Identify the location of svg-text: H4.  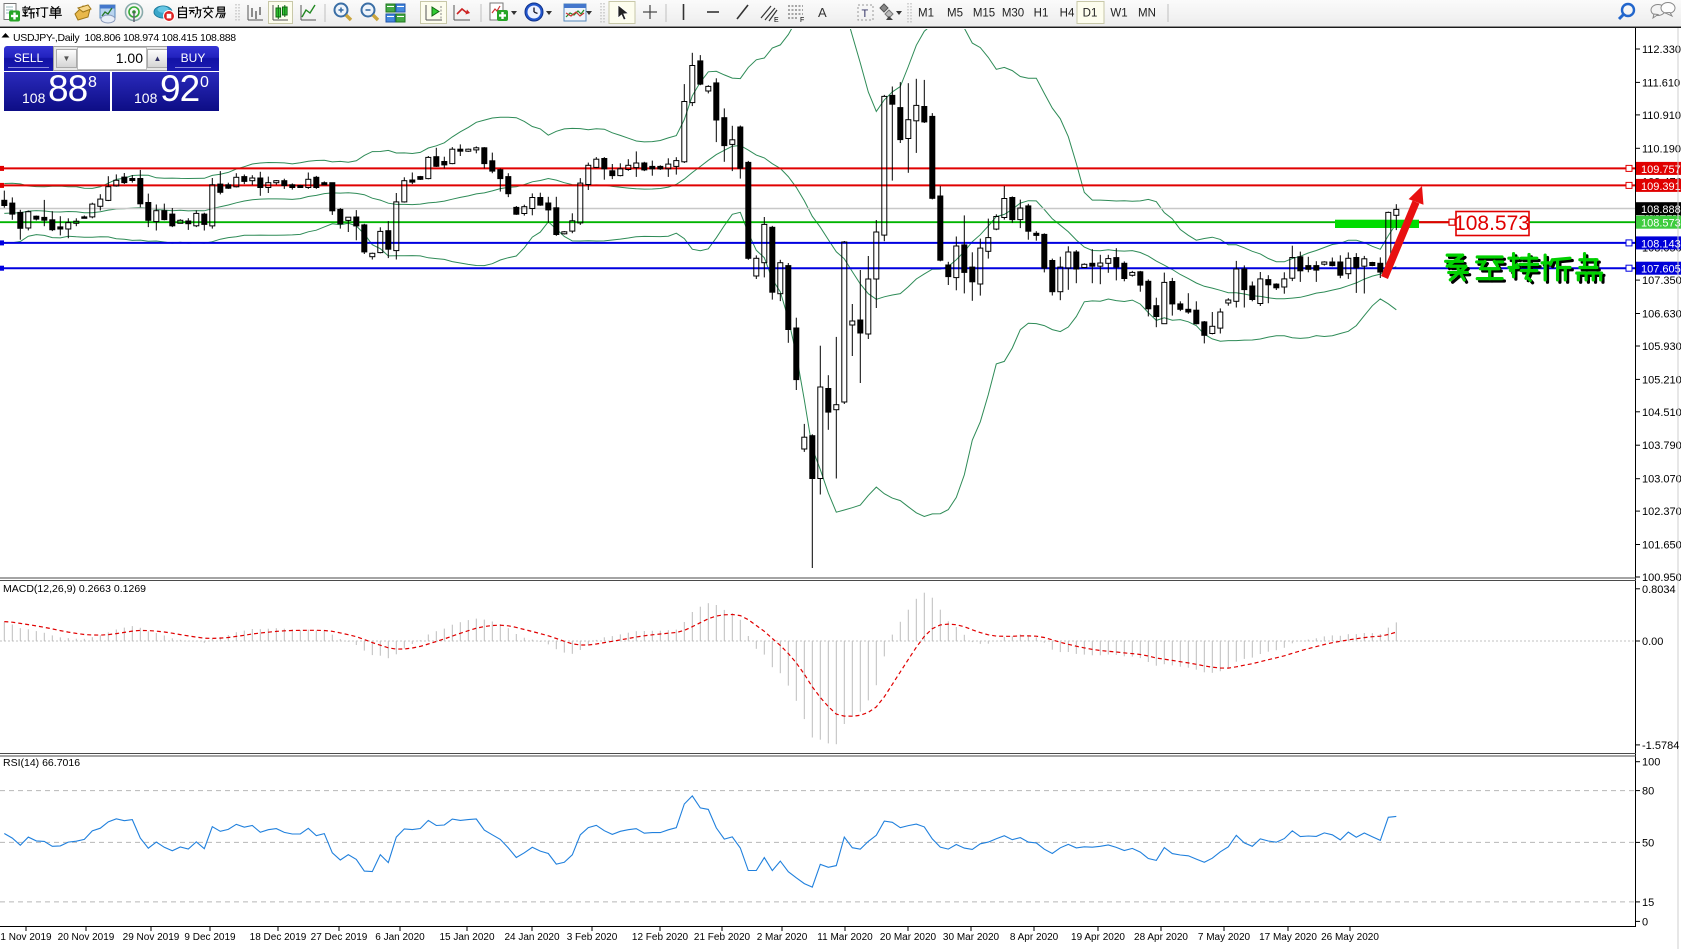
(1067, 14).